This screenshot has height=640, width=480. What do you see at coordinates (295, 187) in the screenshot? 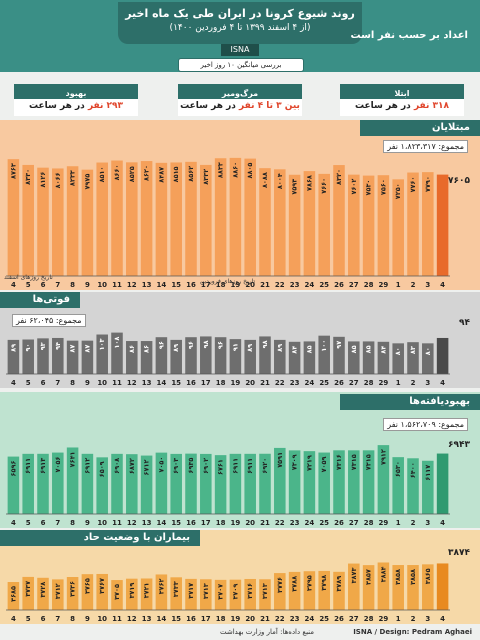
I see `infected-bar-label: ۷۵۹۳` at bounding box center [295, 187].